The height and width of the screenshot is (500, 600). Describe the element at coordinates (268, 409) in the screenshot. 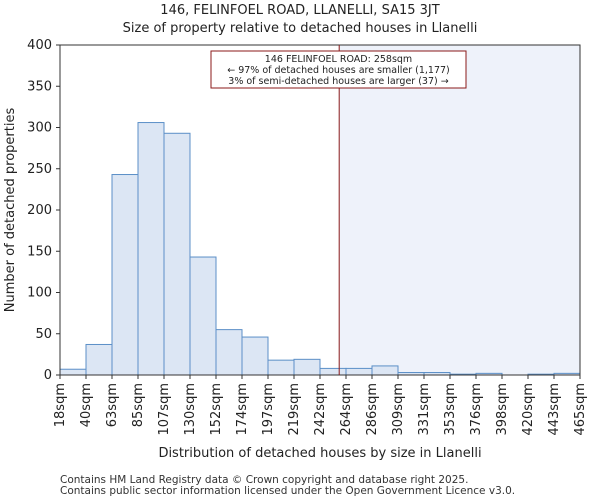

I see `x-tick-label: 197sqm` at that location.